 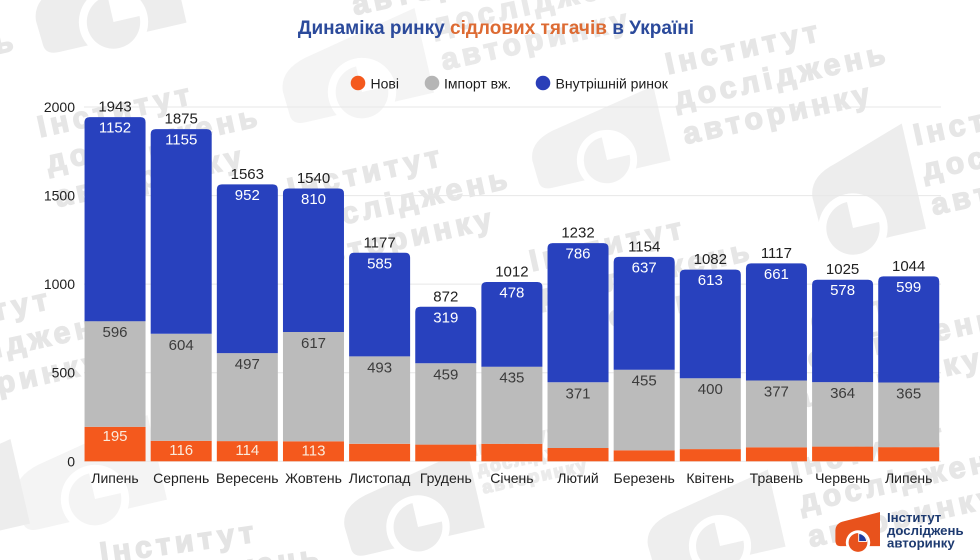 I want to click on svg-text: 661, so click(x=776, y=274).